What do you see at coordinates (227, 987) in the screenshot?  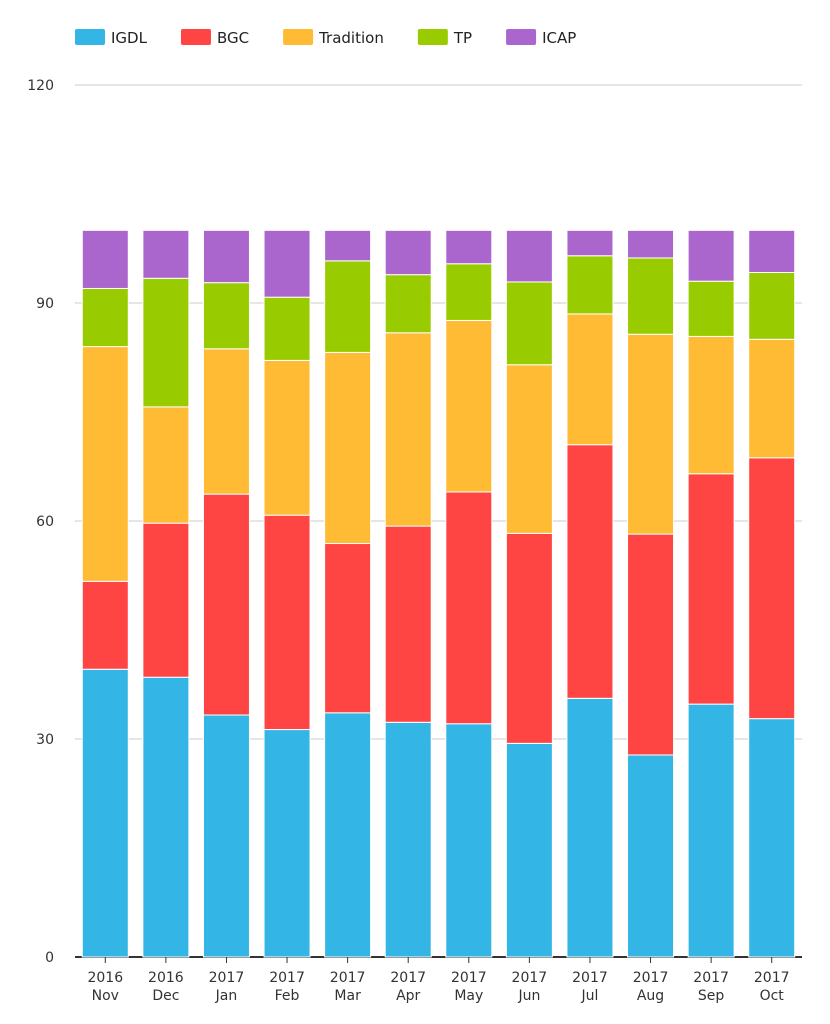 I see `x-tick-label: 2017 Jan` at bounding box center [227, 987].